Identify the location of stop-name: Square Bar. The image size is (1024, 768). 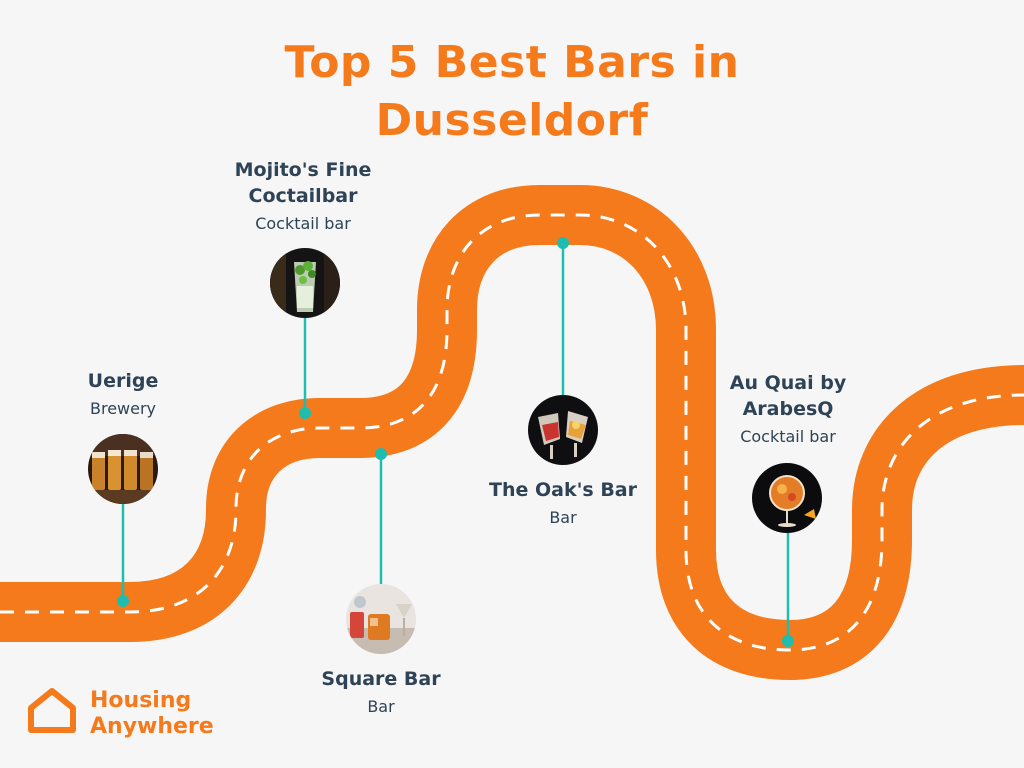
(381, 679).